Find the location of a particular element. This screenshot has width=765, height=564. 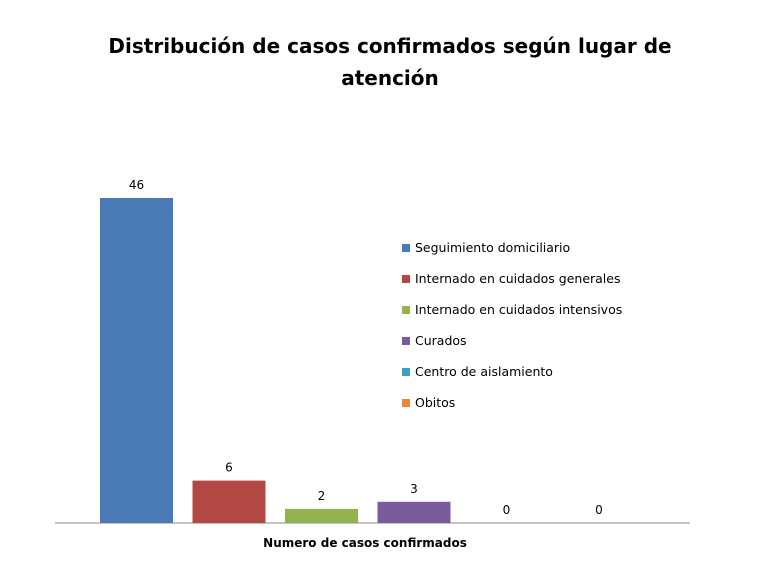

data-label: 46 is located at coordinates (136, 185).